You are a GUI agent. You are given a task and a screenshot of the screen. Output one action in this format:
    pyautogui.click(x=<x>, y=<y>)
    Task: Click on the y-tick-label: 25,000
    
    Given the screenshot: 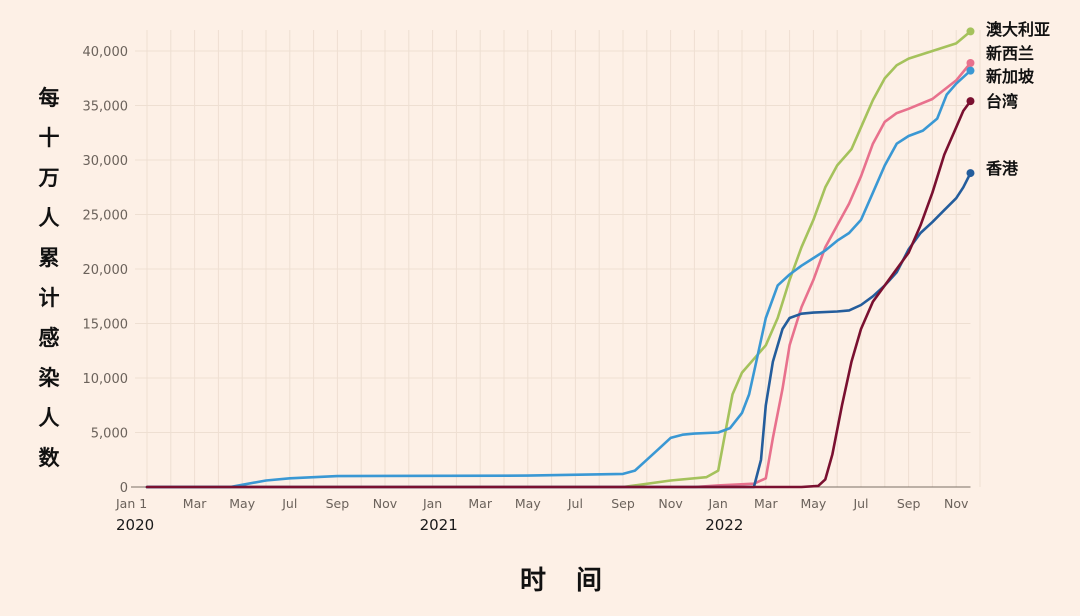 What is the action you would take?
    pyautogui.click(x=106, y=216)
    